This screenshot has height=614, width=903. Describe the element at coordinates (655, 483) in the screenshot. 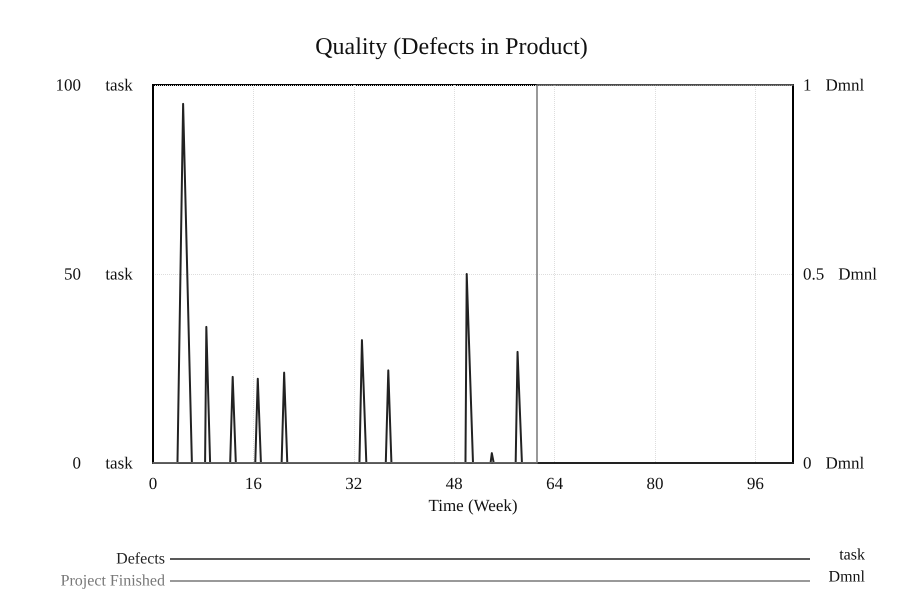

I see `x-tick-label: 80` at that location.